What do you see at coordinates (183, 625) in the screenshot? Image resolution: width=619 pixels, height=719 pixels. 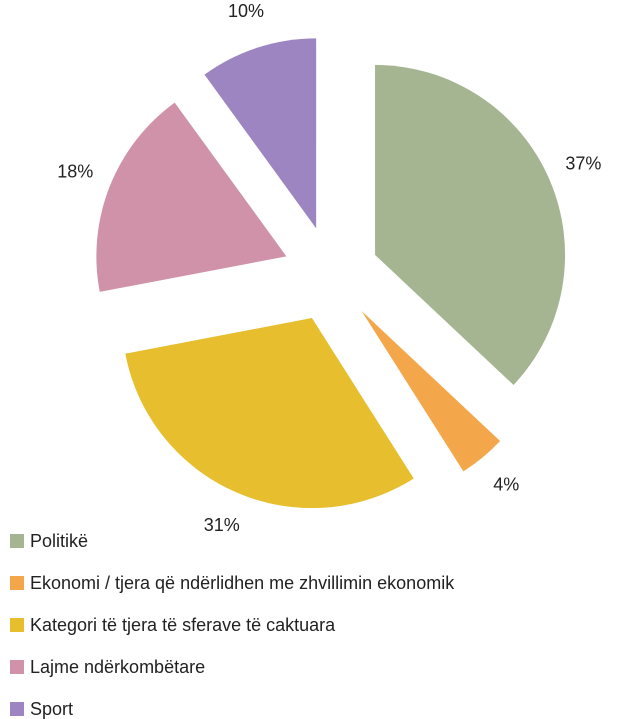 I see `legend-label: Kategori të tjera të sferave të caktuara` at bounding box center [183, 625].